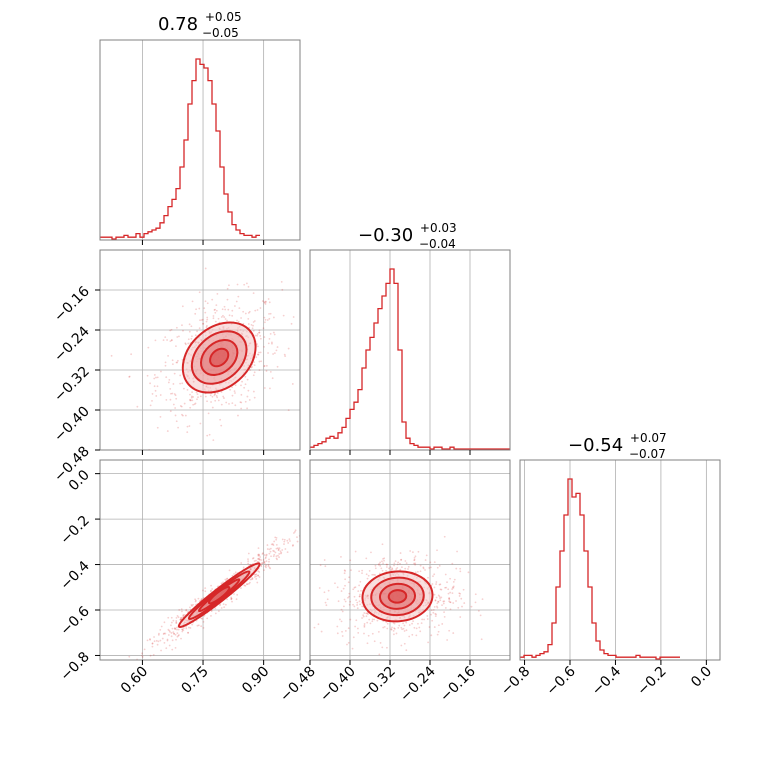  Describe the element at coordinates (397, 596) in the screenshot. I see `density-contour` at that location.